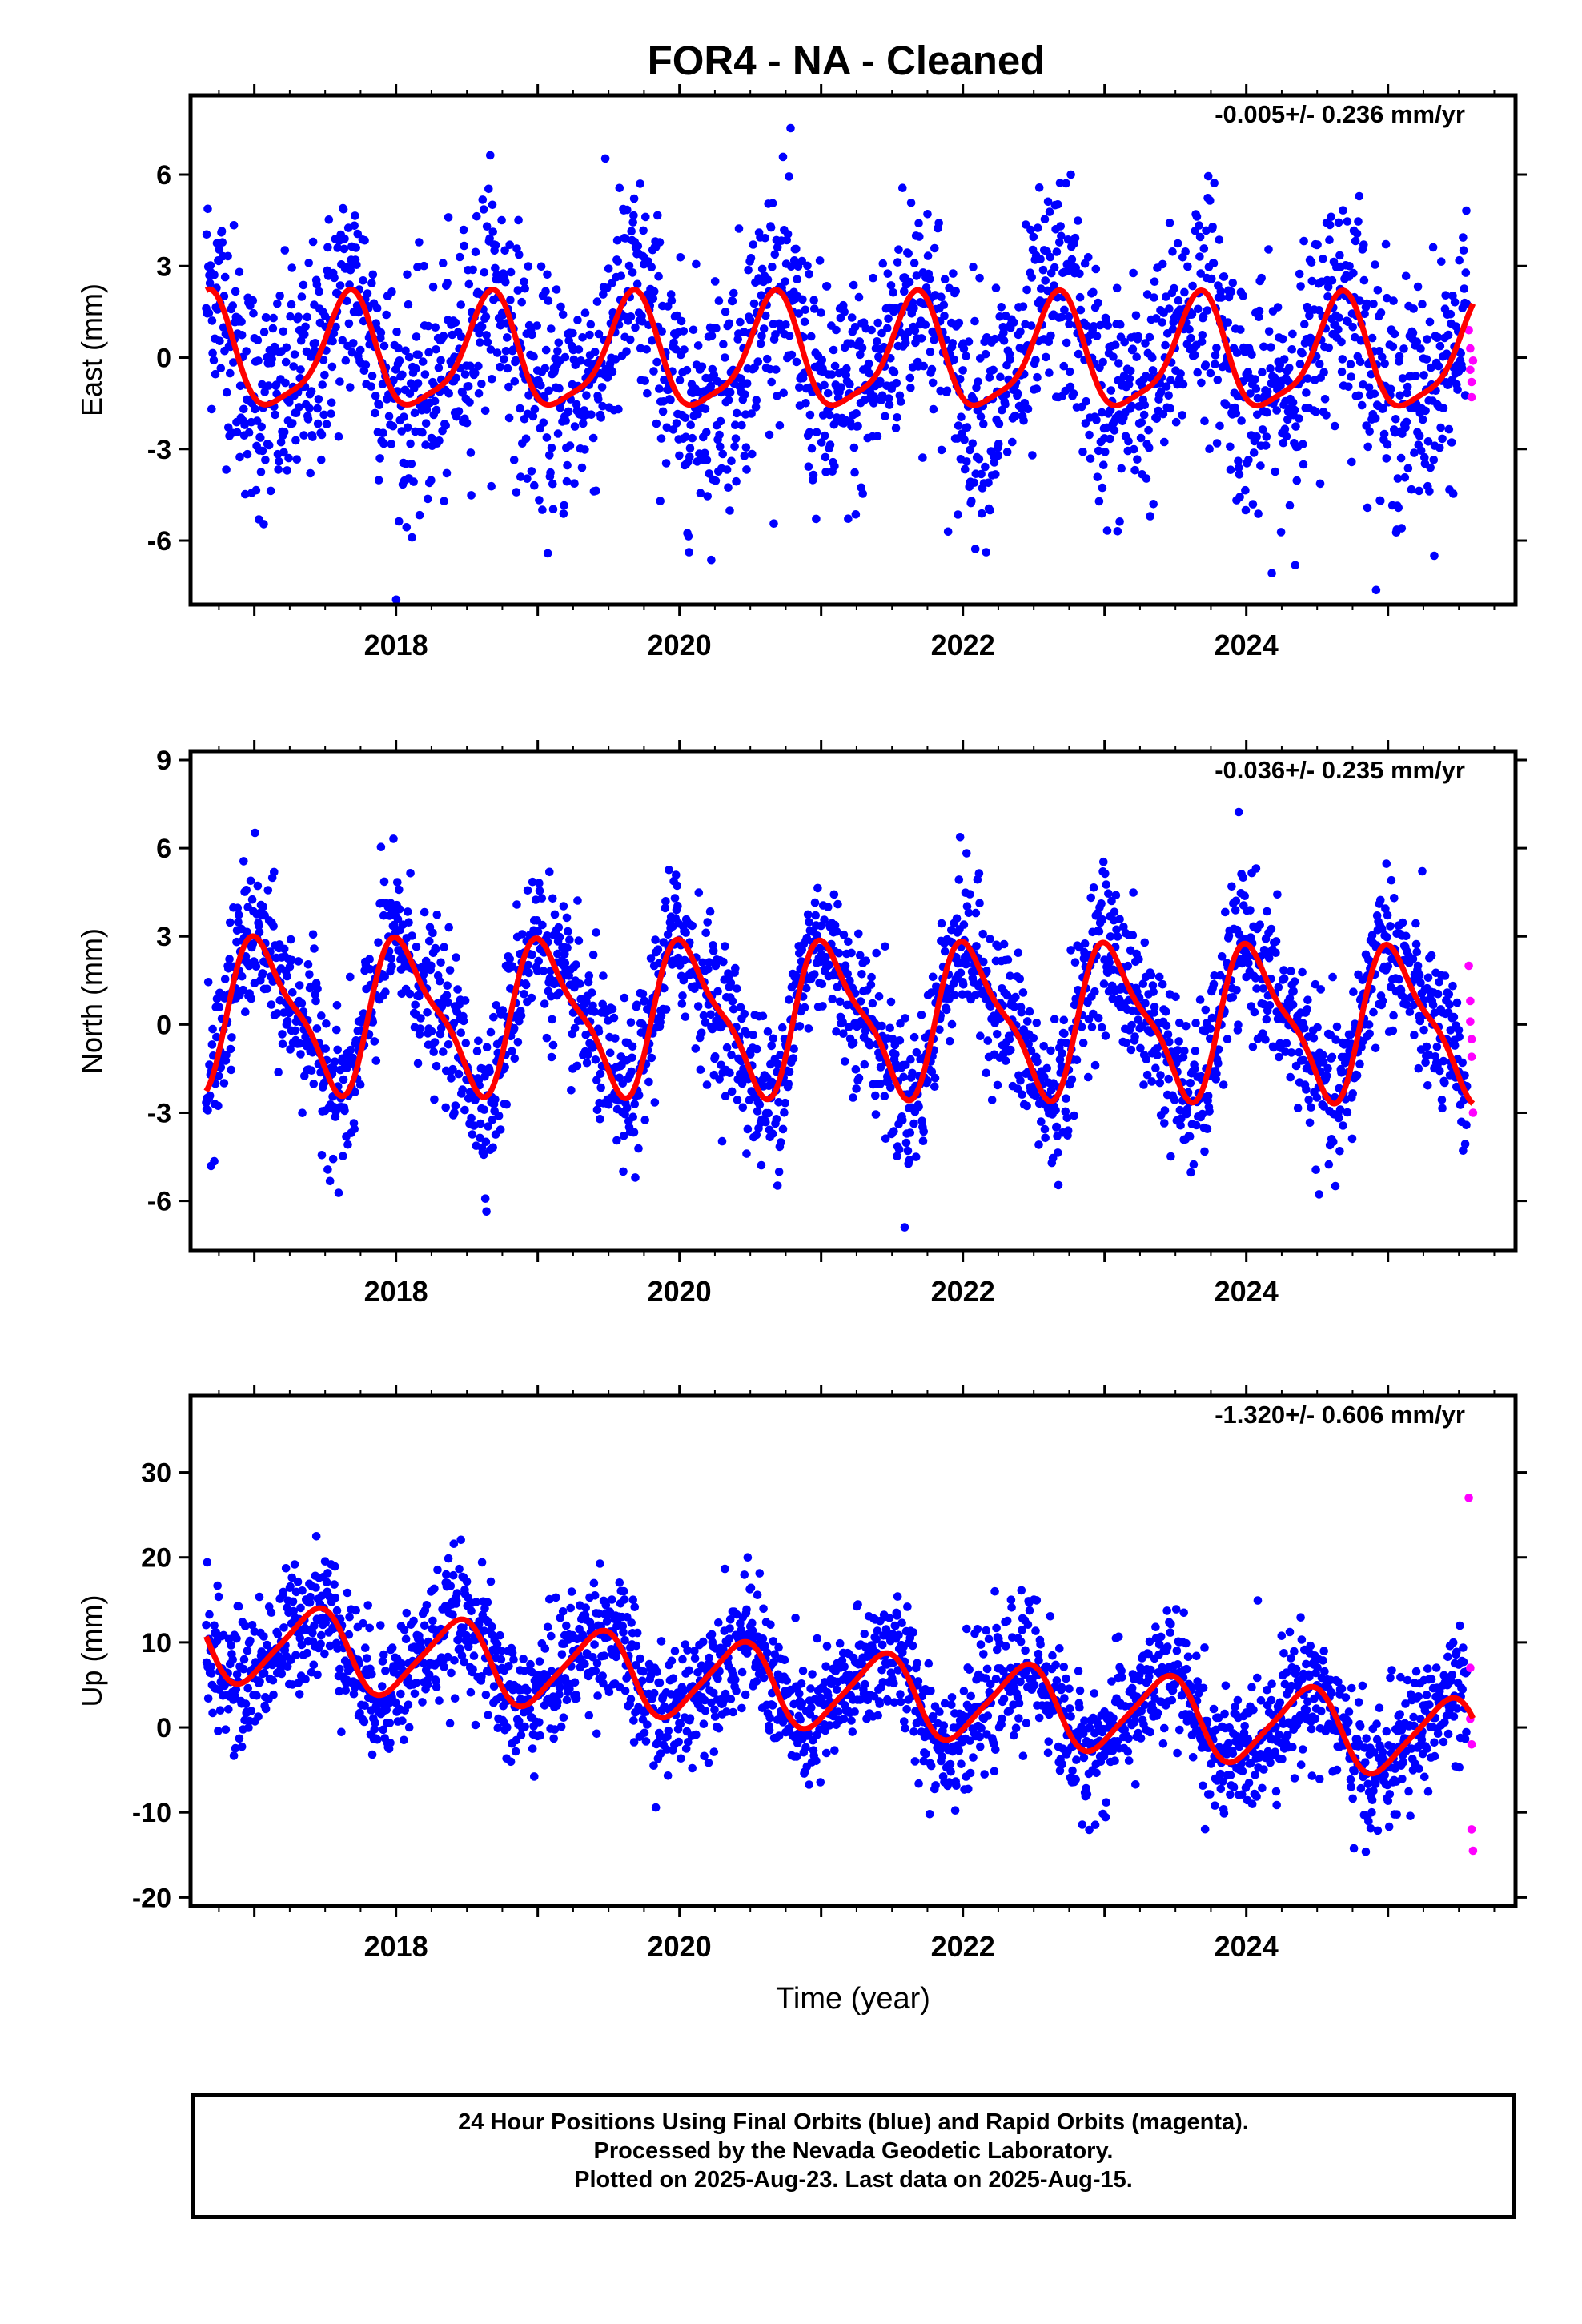 This screenshot has height=2324, width=1582. I want to click on rate-label: -0.005+/- 0.236 mm/yr, so click(1340, 114).